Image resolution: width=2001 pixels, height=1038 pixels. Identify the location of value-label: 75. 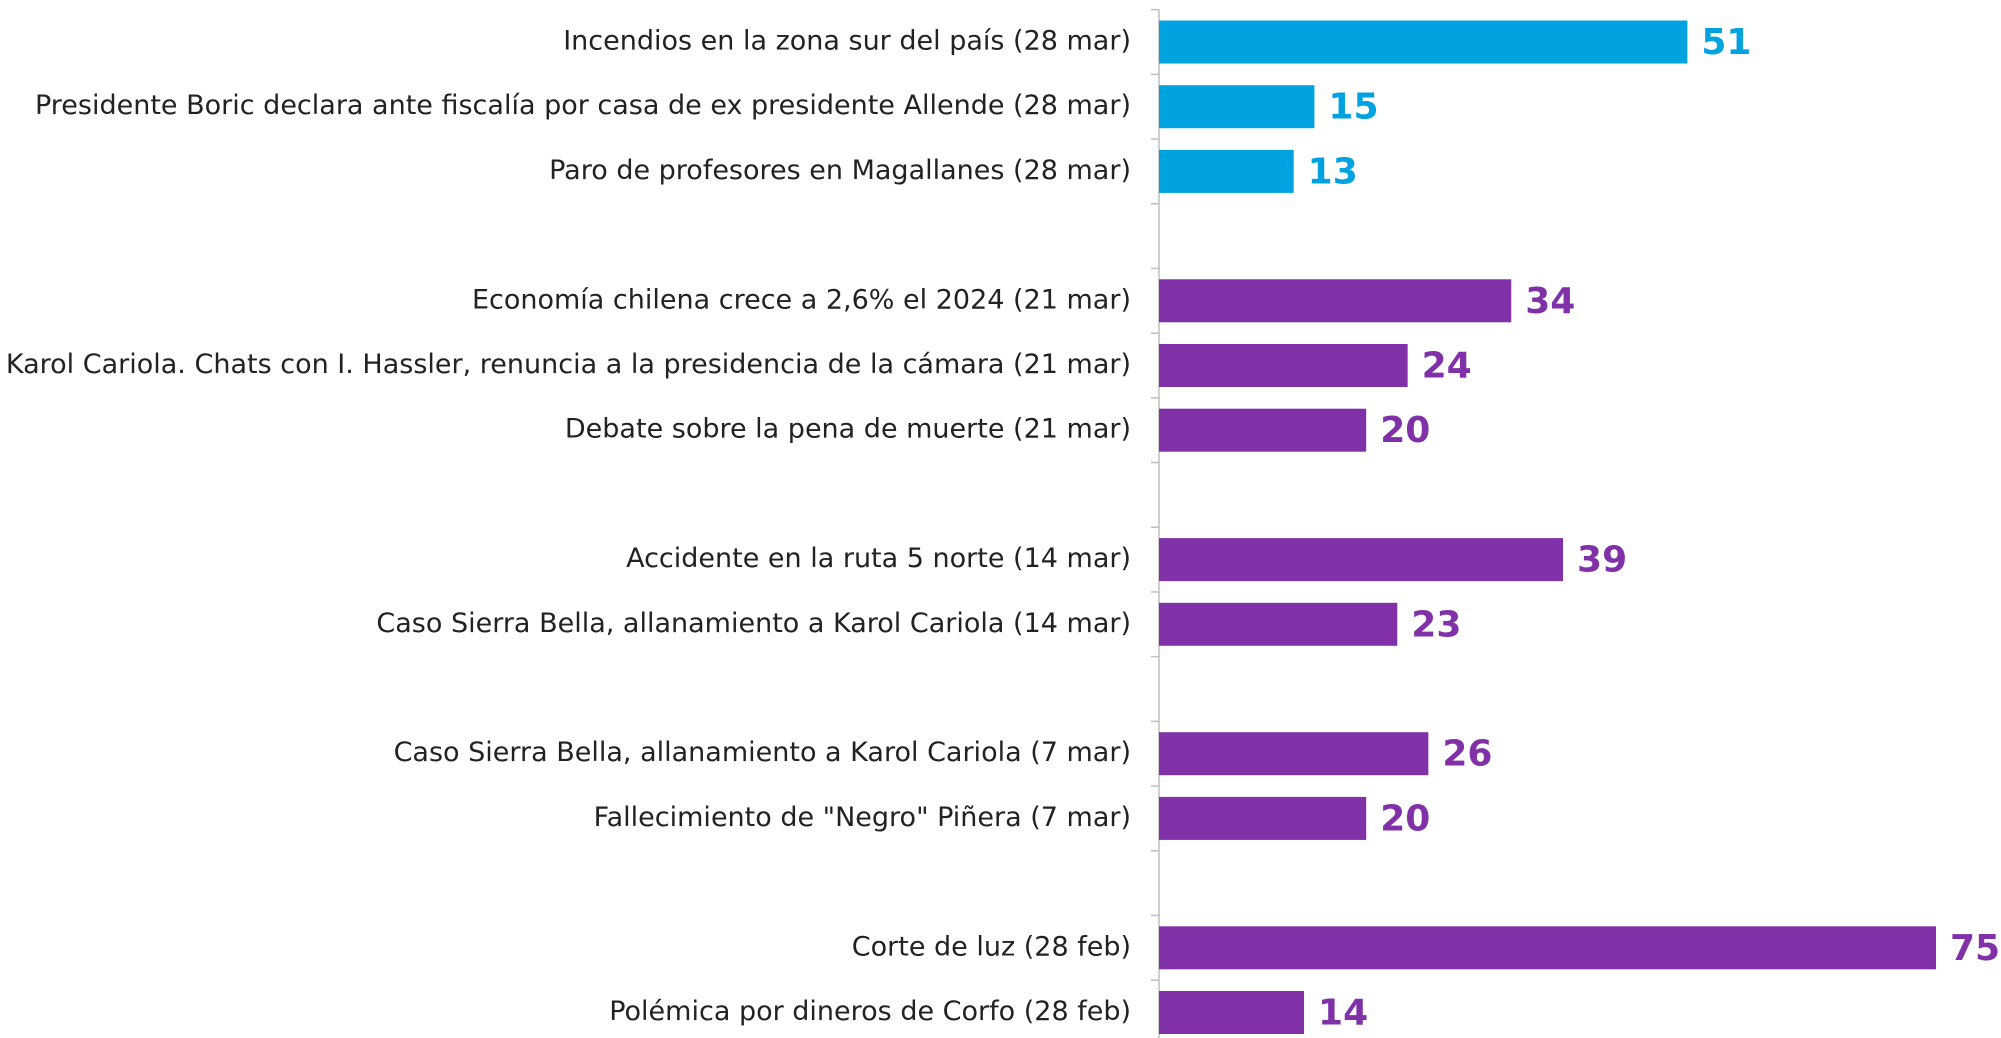
(1975, 948).